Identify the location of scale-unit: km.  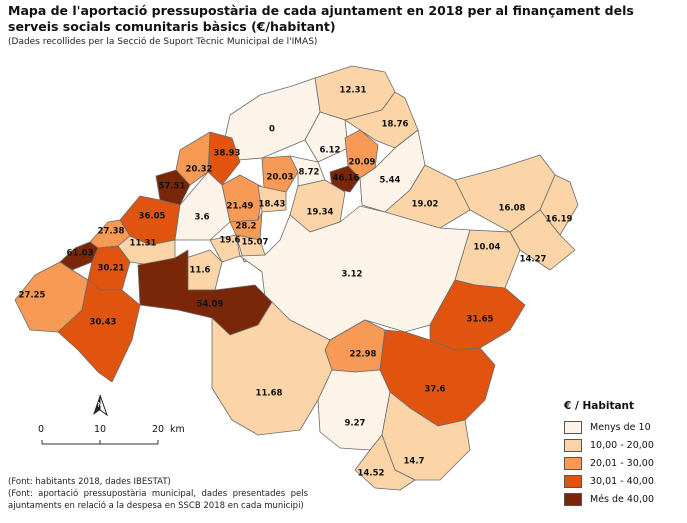
(177, 429).